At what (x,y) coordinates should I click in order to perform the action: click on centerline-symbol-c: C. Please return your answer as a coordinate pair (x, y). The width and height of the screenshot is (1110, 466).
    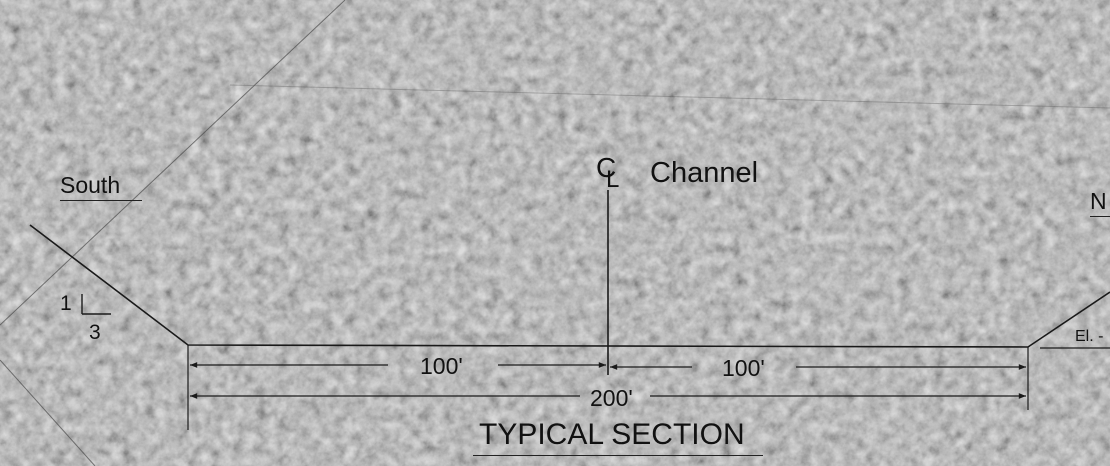
    Looking at the image, I should click on (606, 167).